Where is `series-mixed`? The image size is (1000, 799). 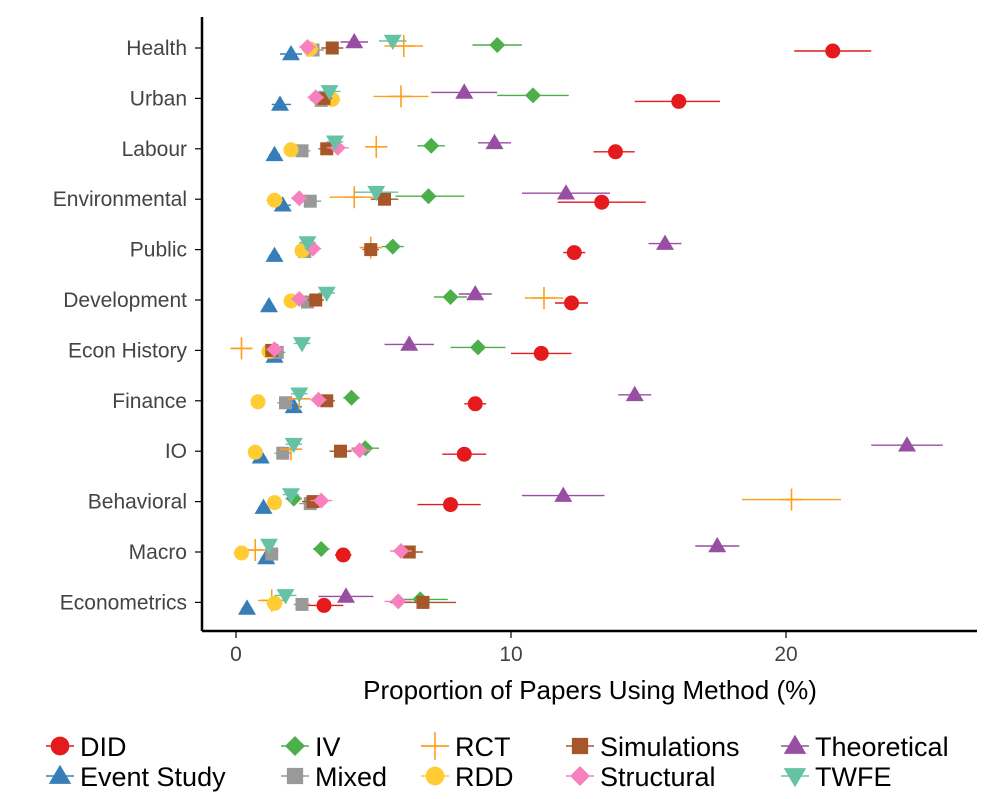 series-mixed is located at coordinates (299, 327).